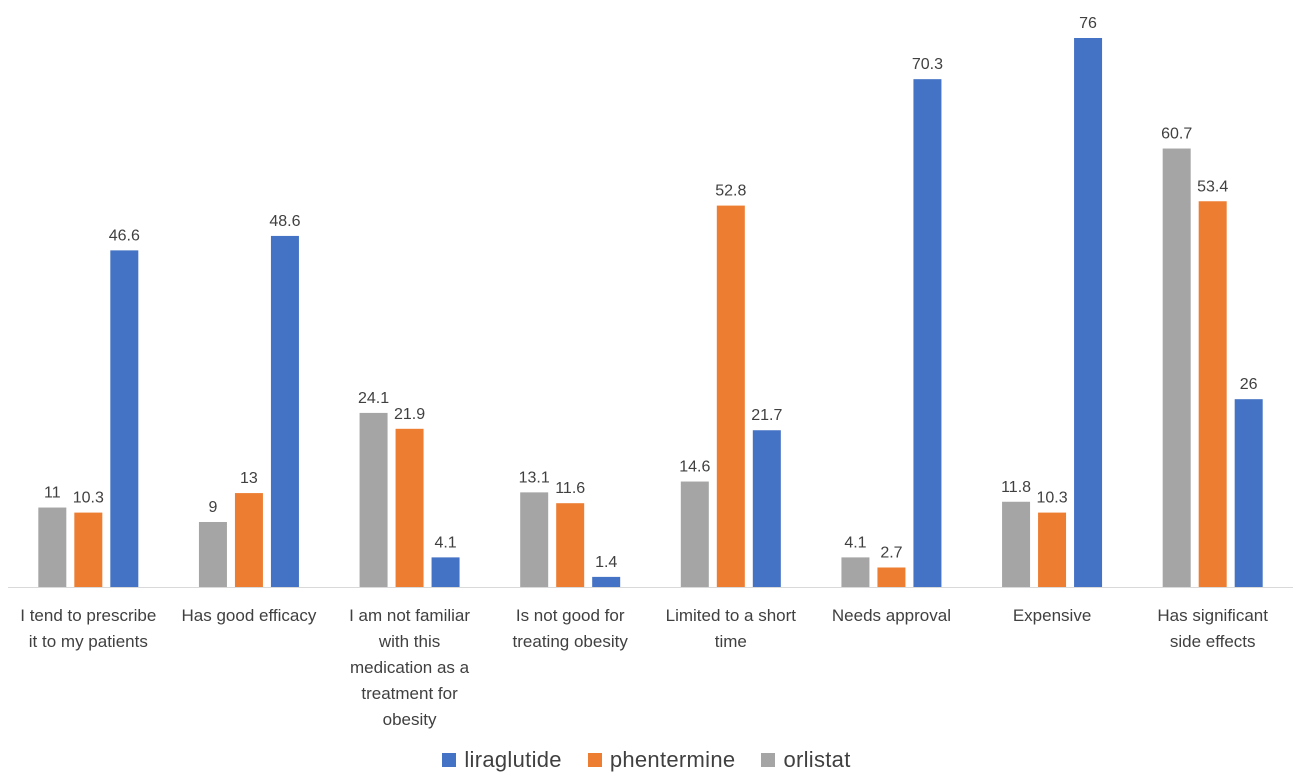  Describe the element at coordinates (571, 641) in the screenshot. I see `category-label-4-line-2: treating obesity` at that location.